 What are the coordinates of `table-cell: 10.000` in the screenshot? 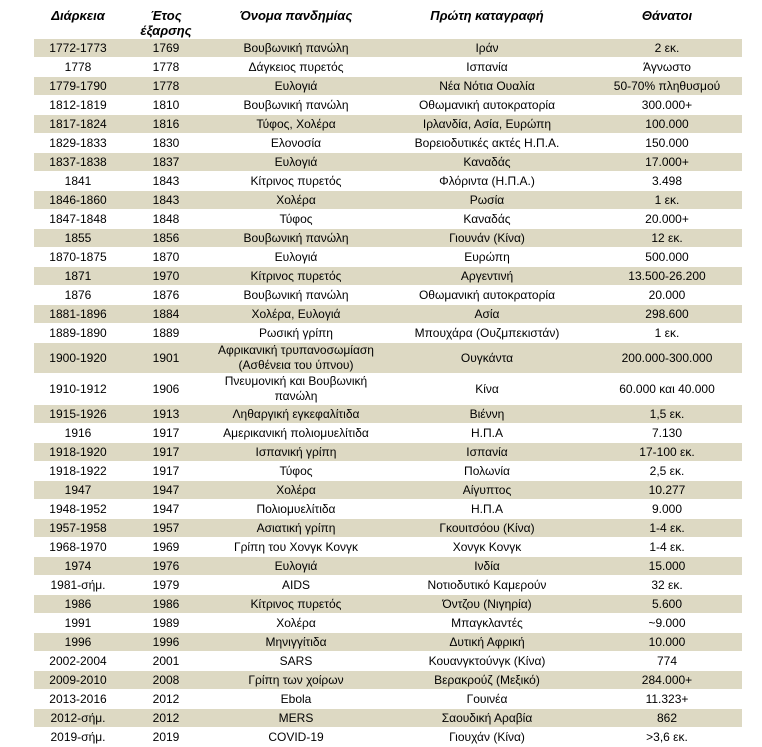 It's located at (667, 642).